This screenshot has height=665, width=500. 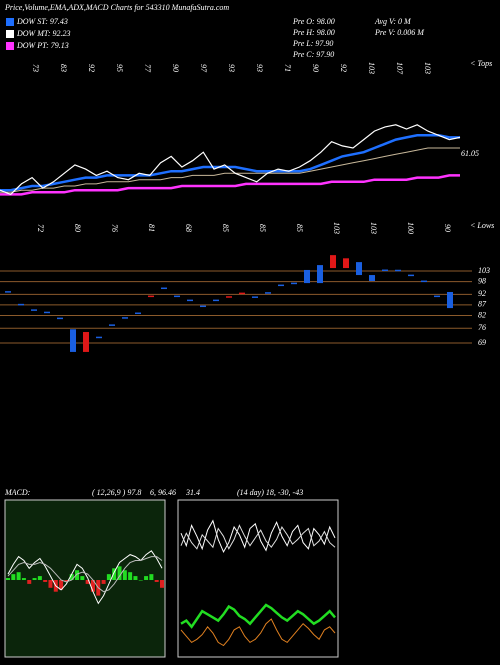 I want to click on low-label: 81, so click(x=151, y=228).